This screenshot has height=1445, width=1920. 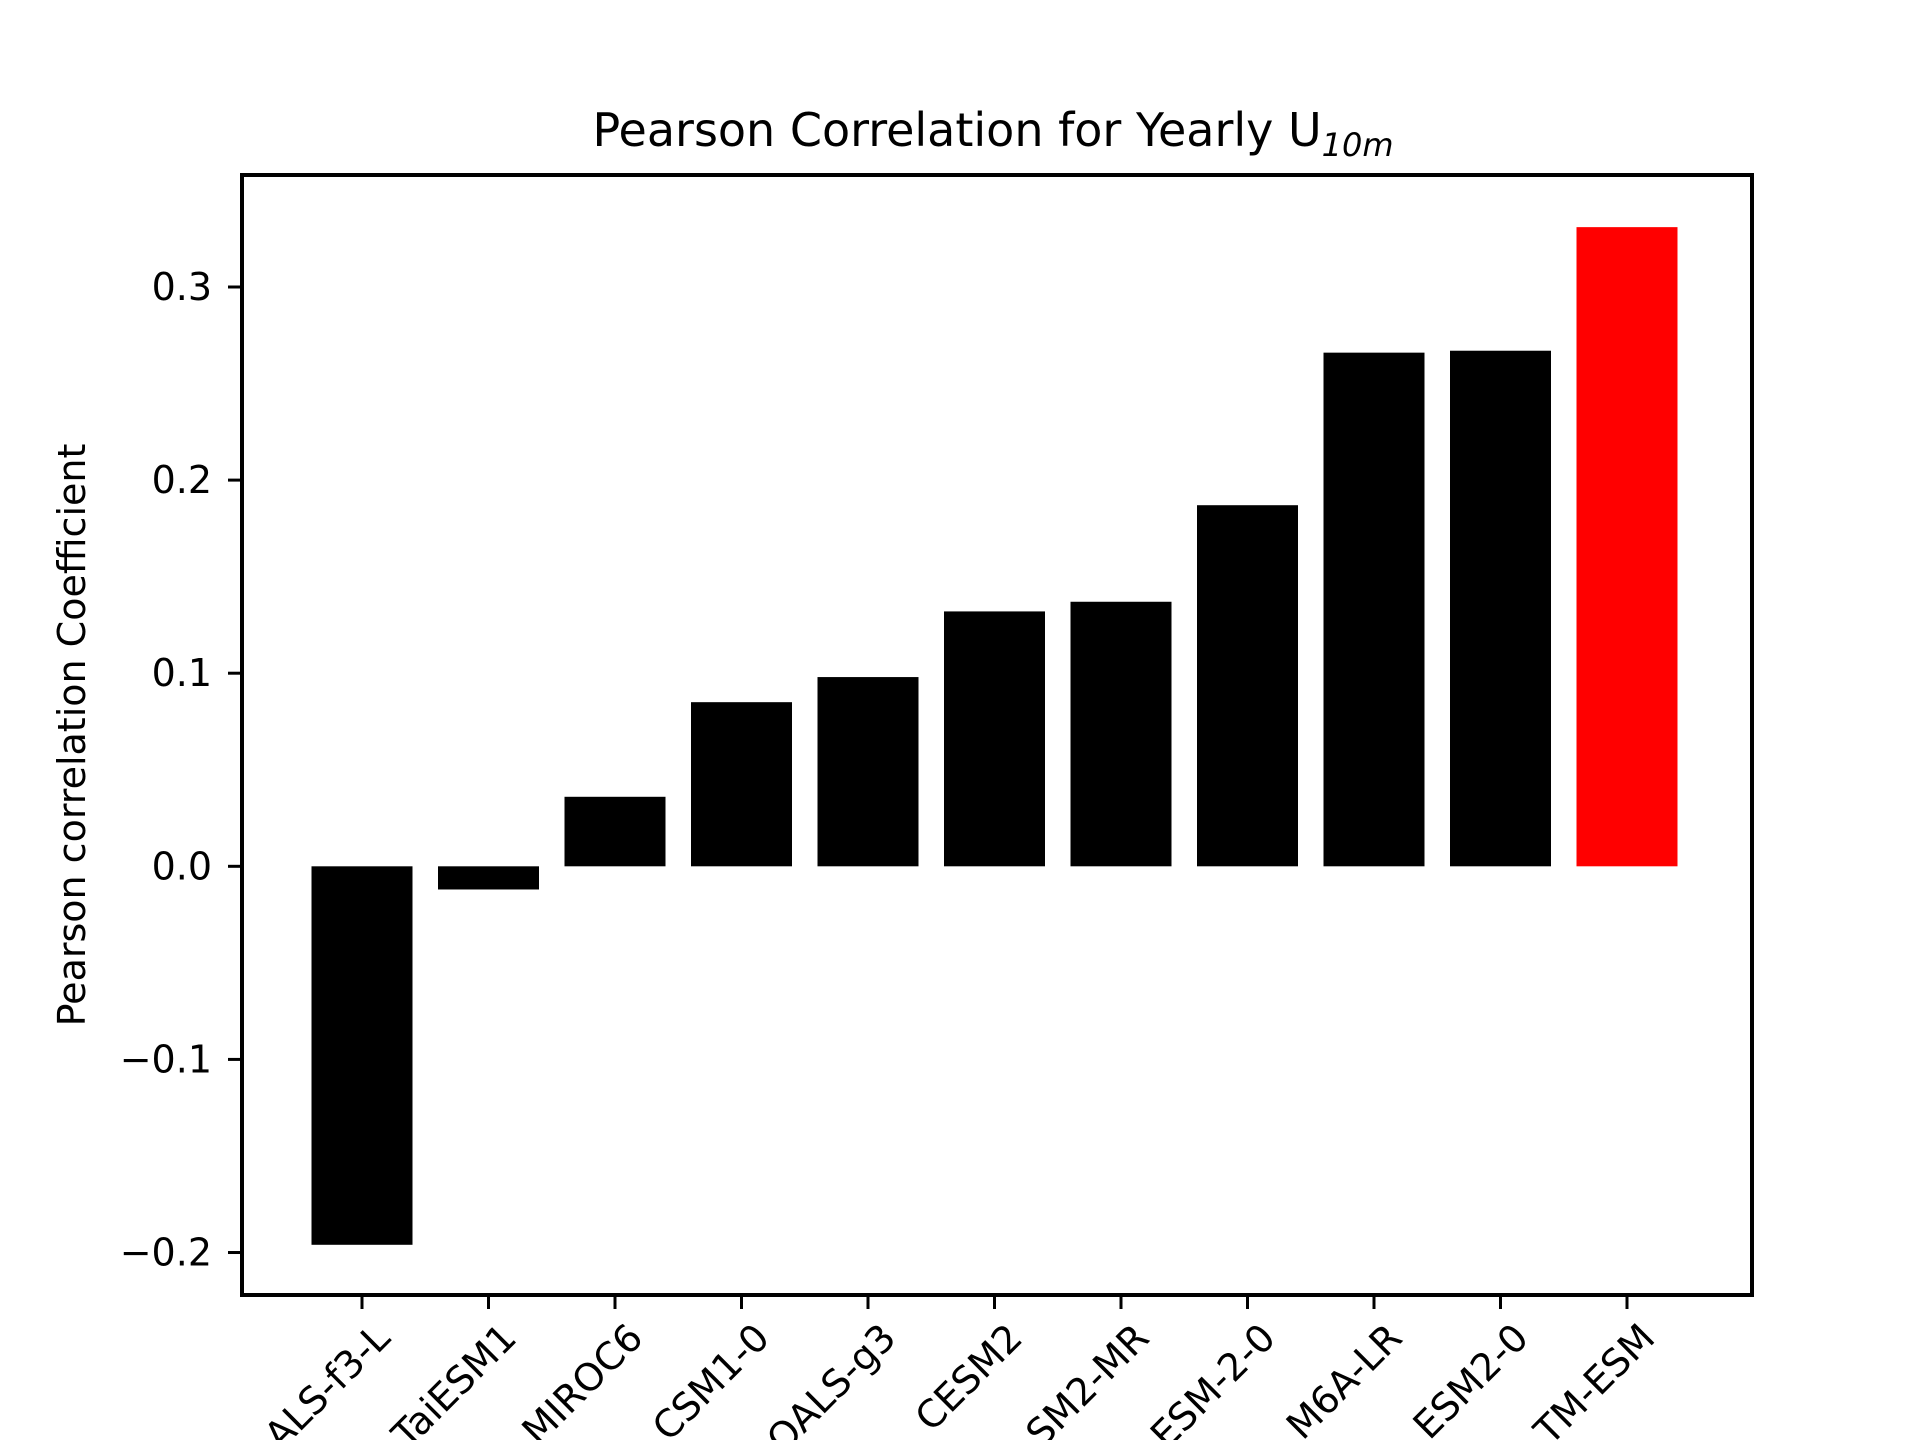 I want to click on x-tick-label: TM-ESM, so click(x=1594, y=1377).